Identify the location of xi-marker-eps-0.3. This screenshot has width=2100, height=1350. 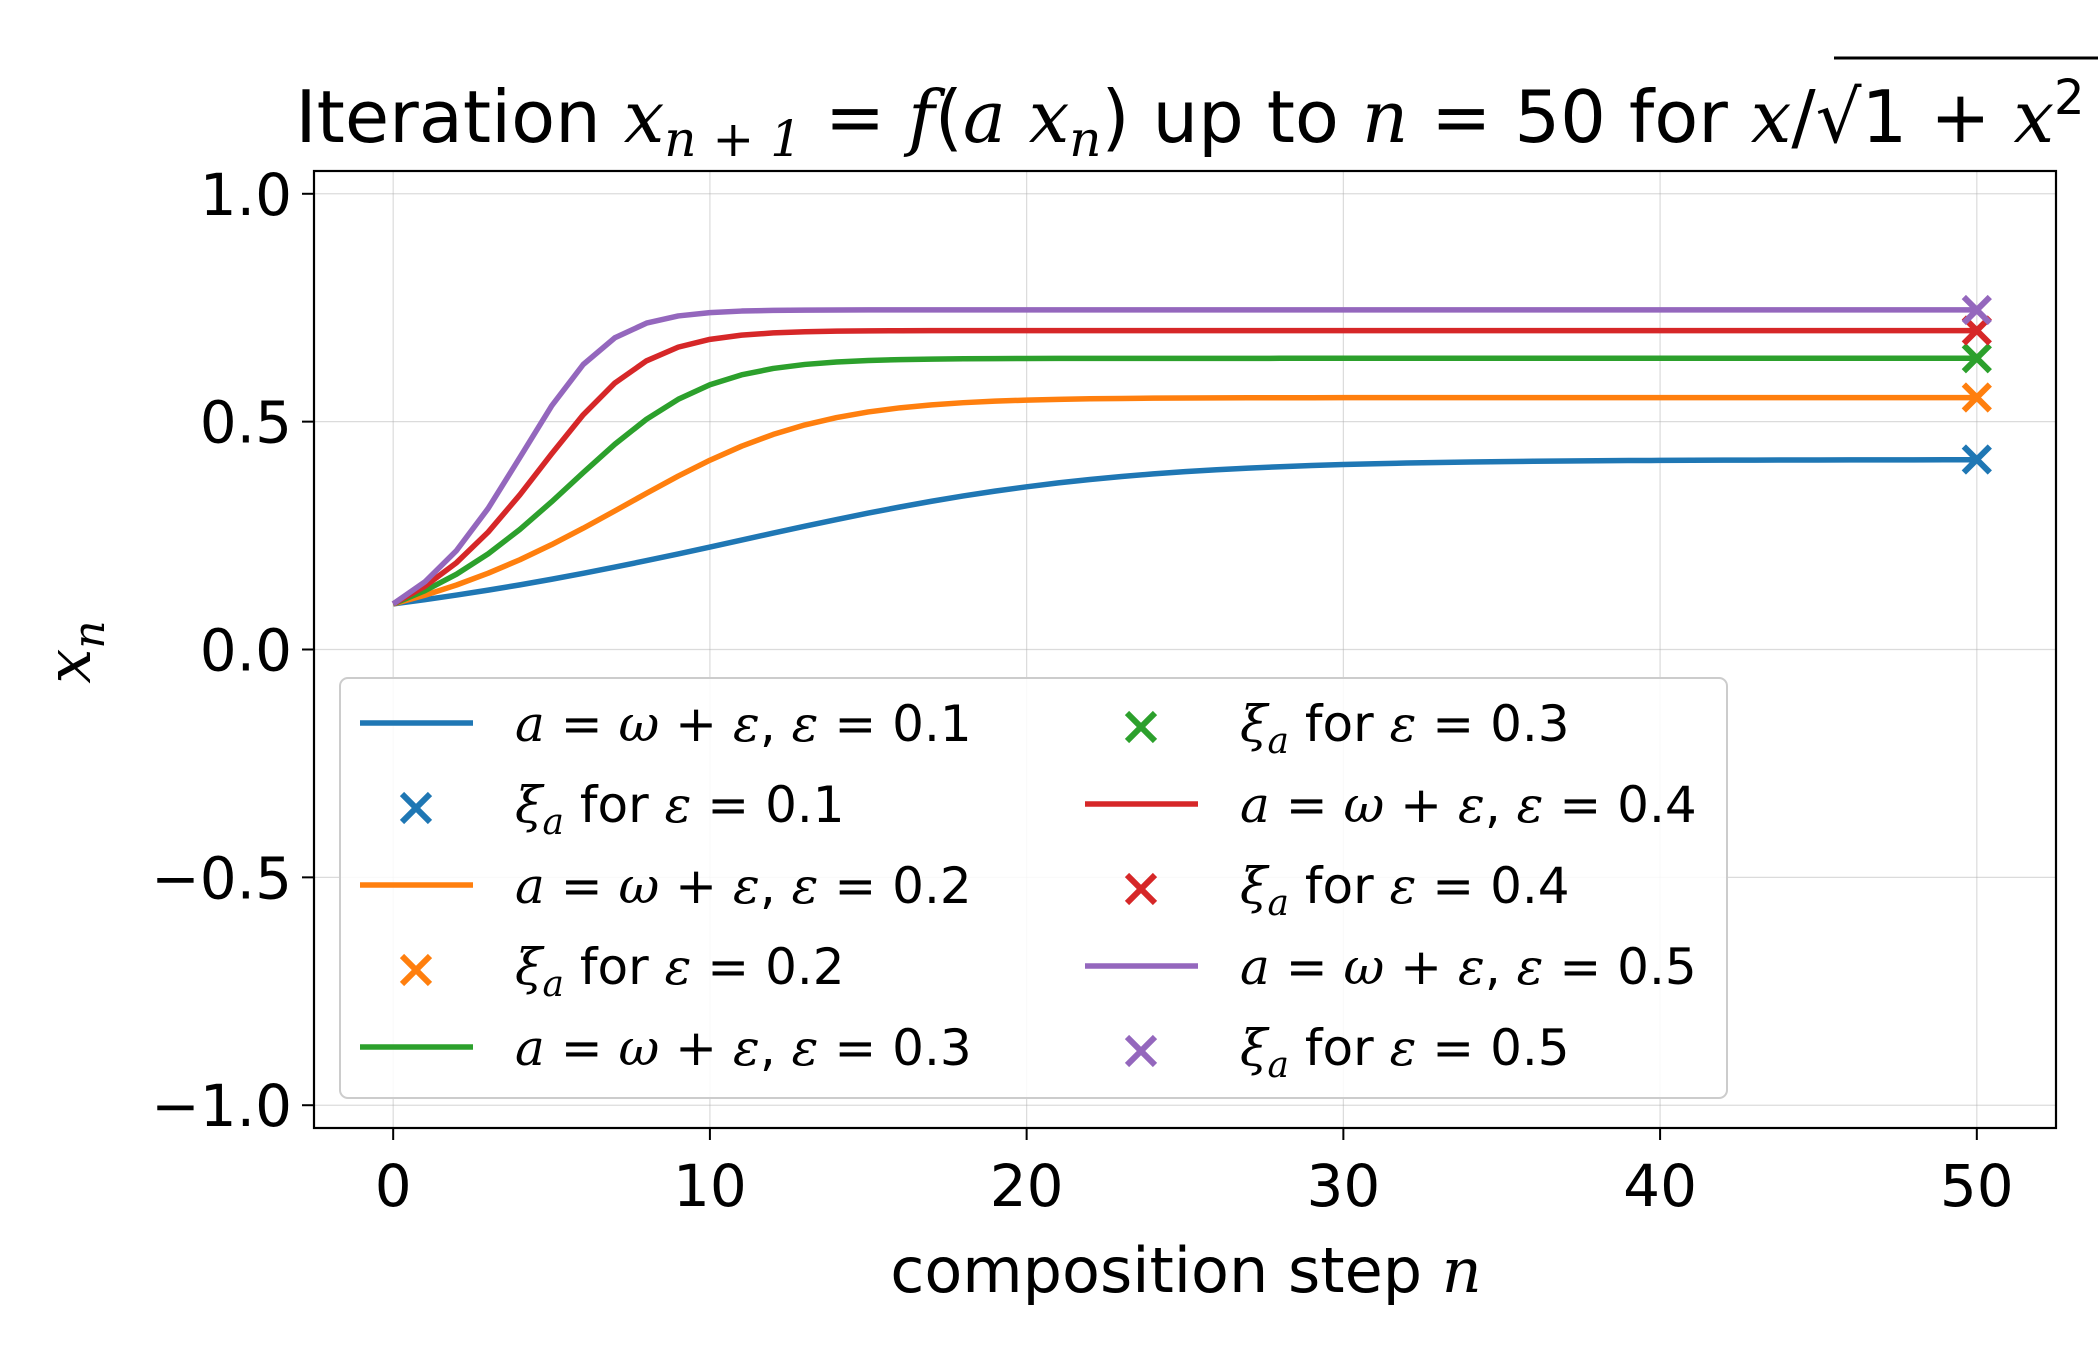
(1976, 358).